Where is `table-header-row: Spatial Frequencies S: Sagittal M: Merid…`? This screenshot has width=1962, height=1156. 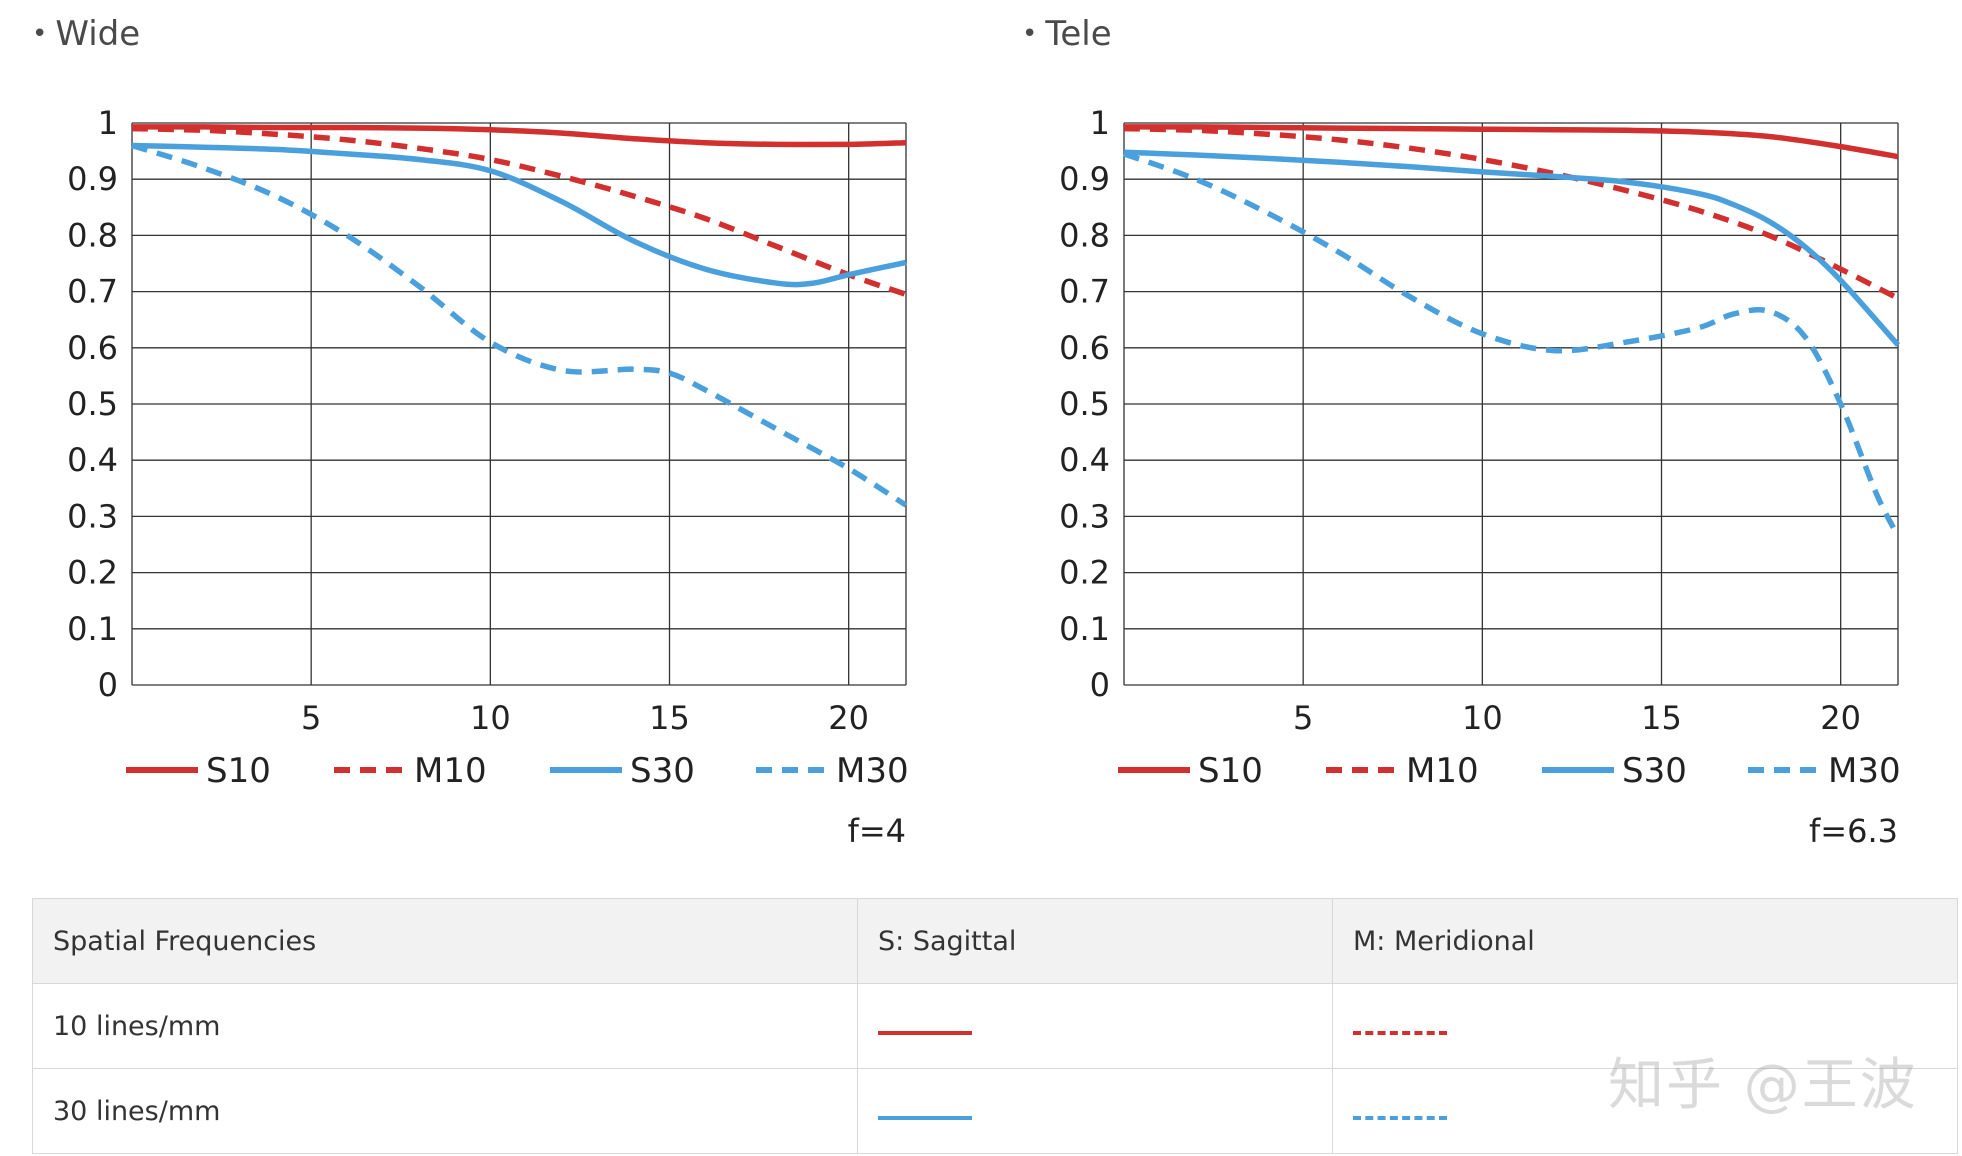 table-header-row: Spatial Frequencies S: Sagittal M: Merid… is located at coordinates (995, 941).